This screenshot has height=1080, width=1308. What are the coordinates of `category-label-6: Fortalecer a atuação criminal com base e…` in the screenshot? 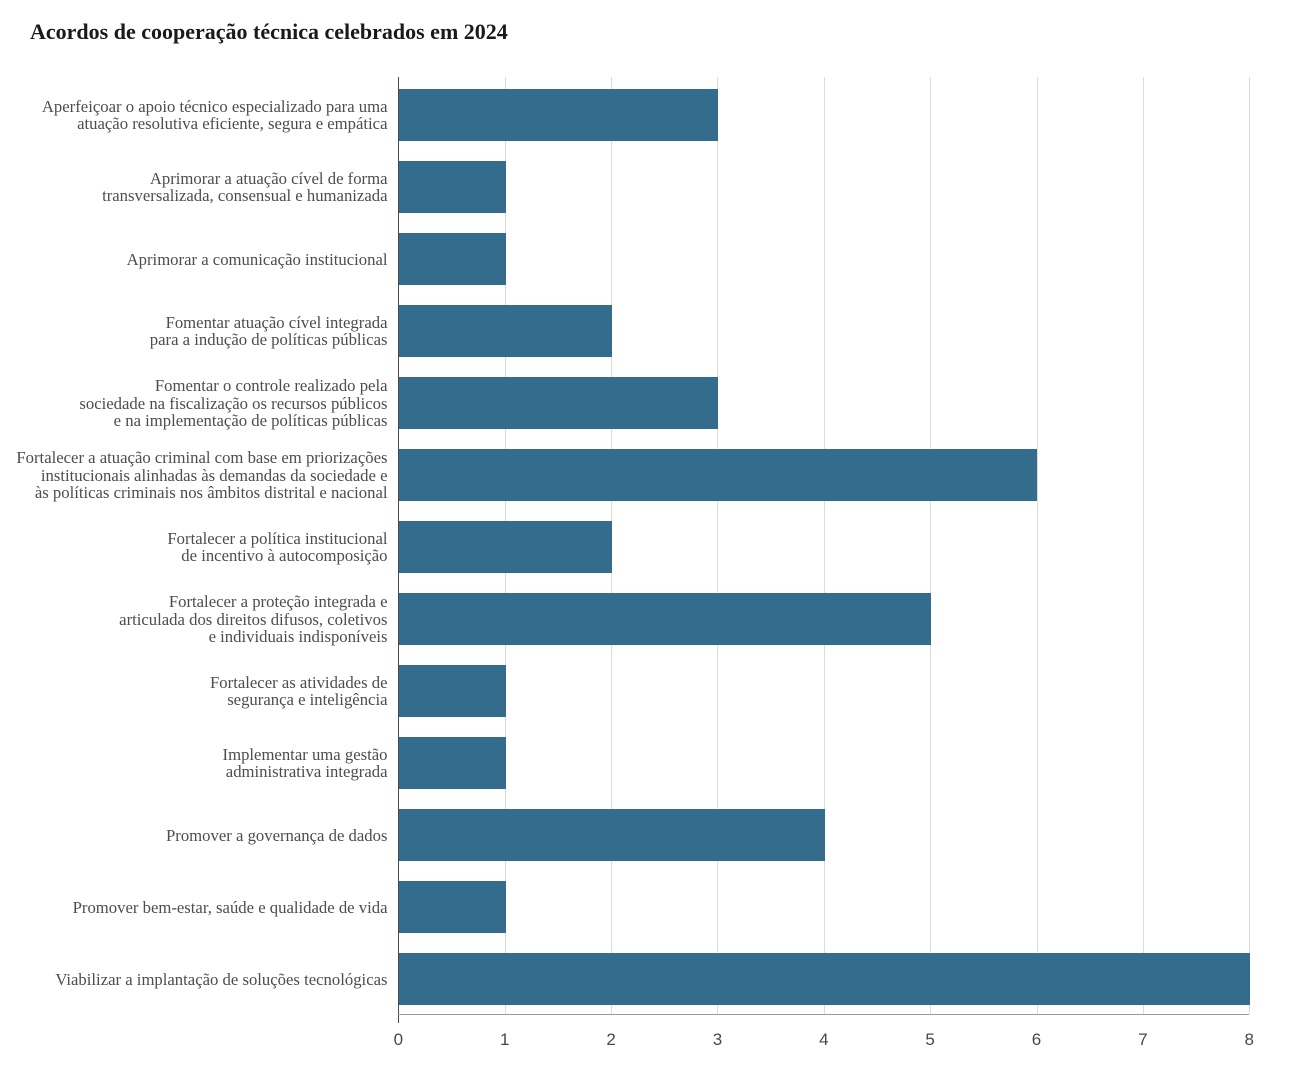 It's located at (202, 475).